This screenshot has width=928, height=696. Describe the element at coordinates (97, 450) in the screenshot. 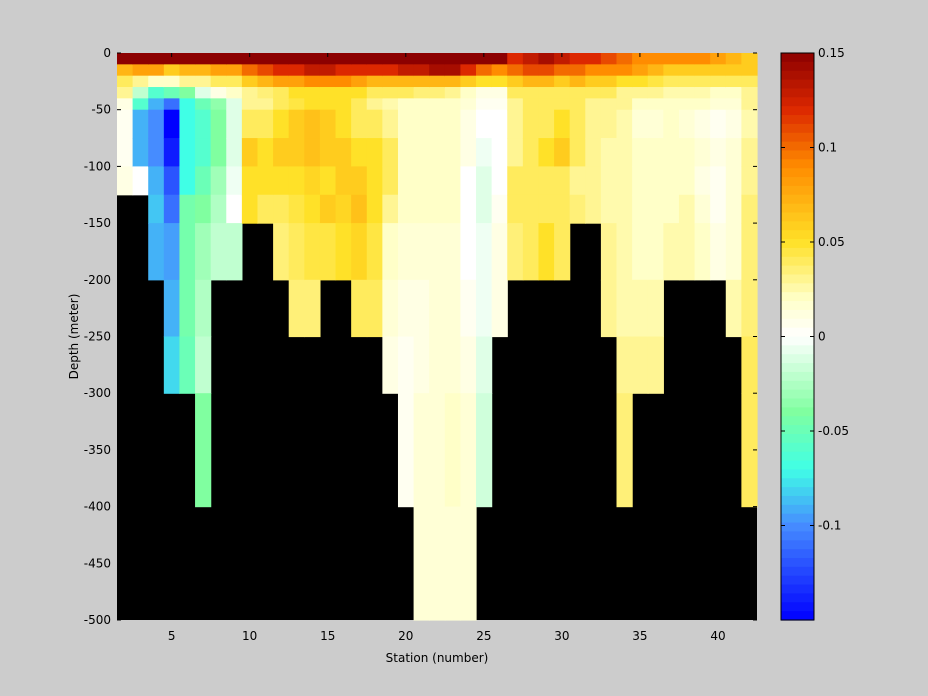

I see `y-tick-label: -350` at that location.